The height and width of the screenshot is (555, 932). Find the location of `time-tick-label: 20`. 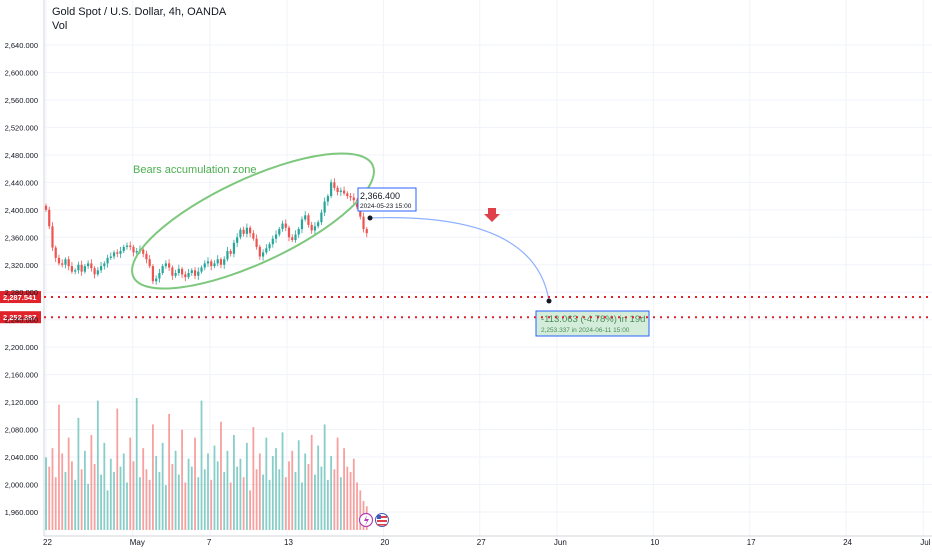

time-tick-label: 20 is located at coordinates (384, 542).